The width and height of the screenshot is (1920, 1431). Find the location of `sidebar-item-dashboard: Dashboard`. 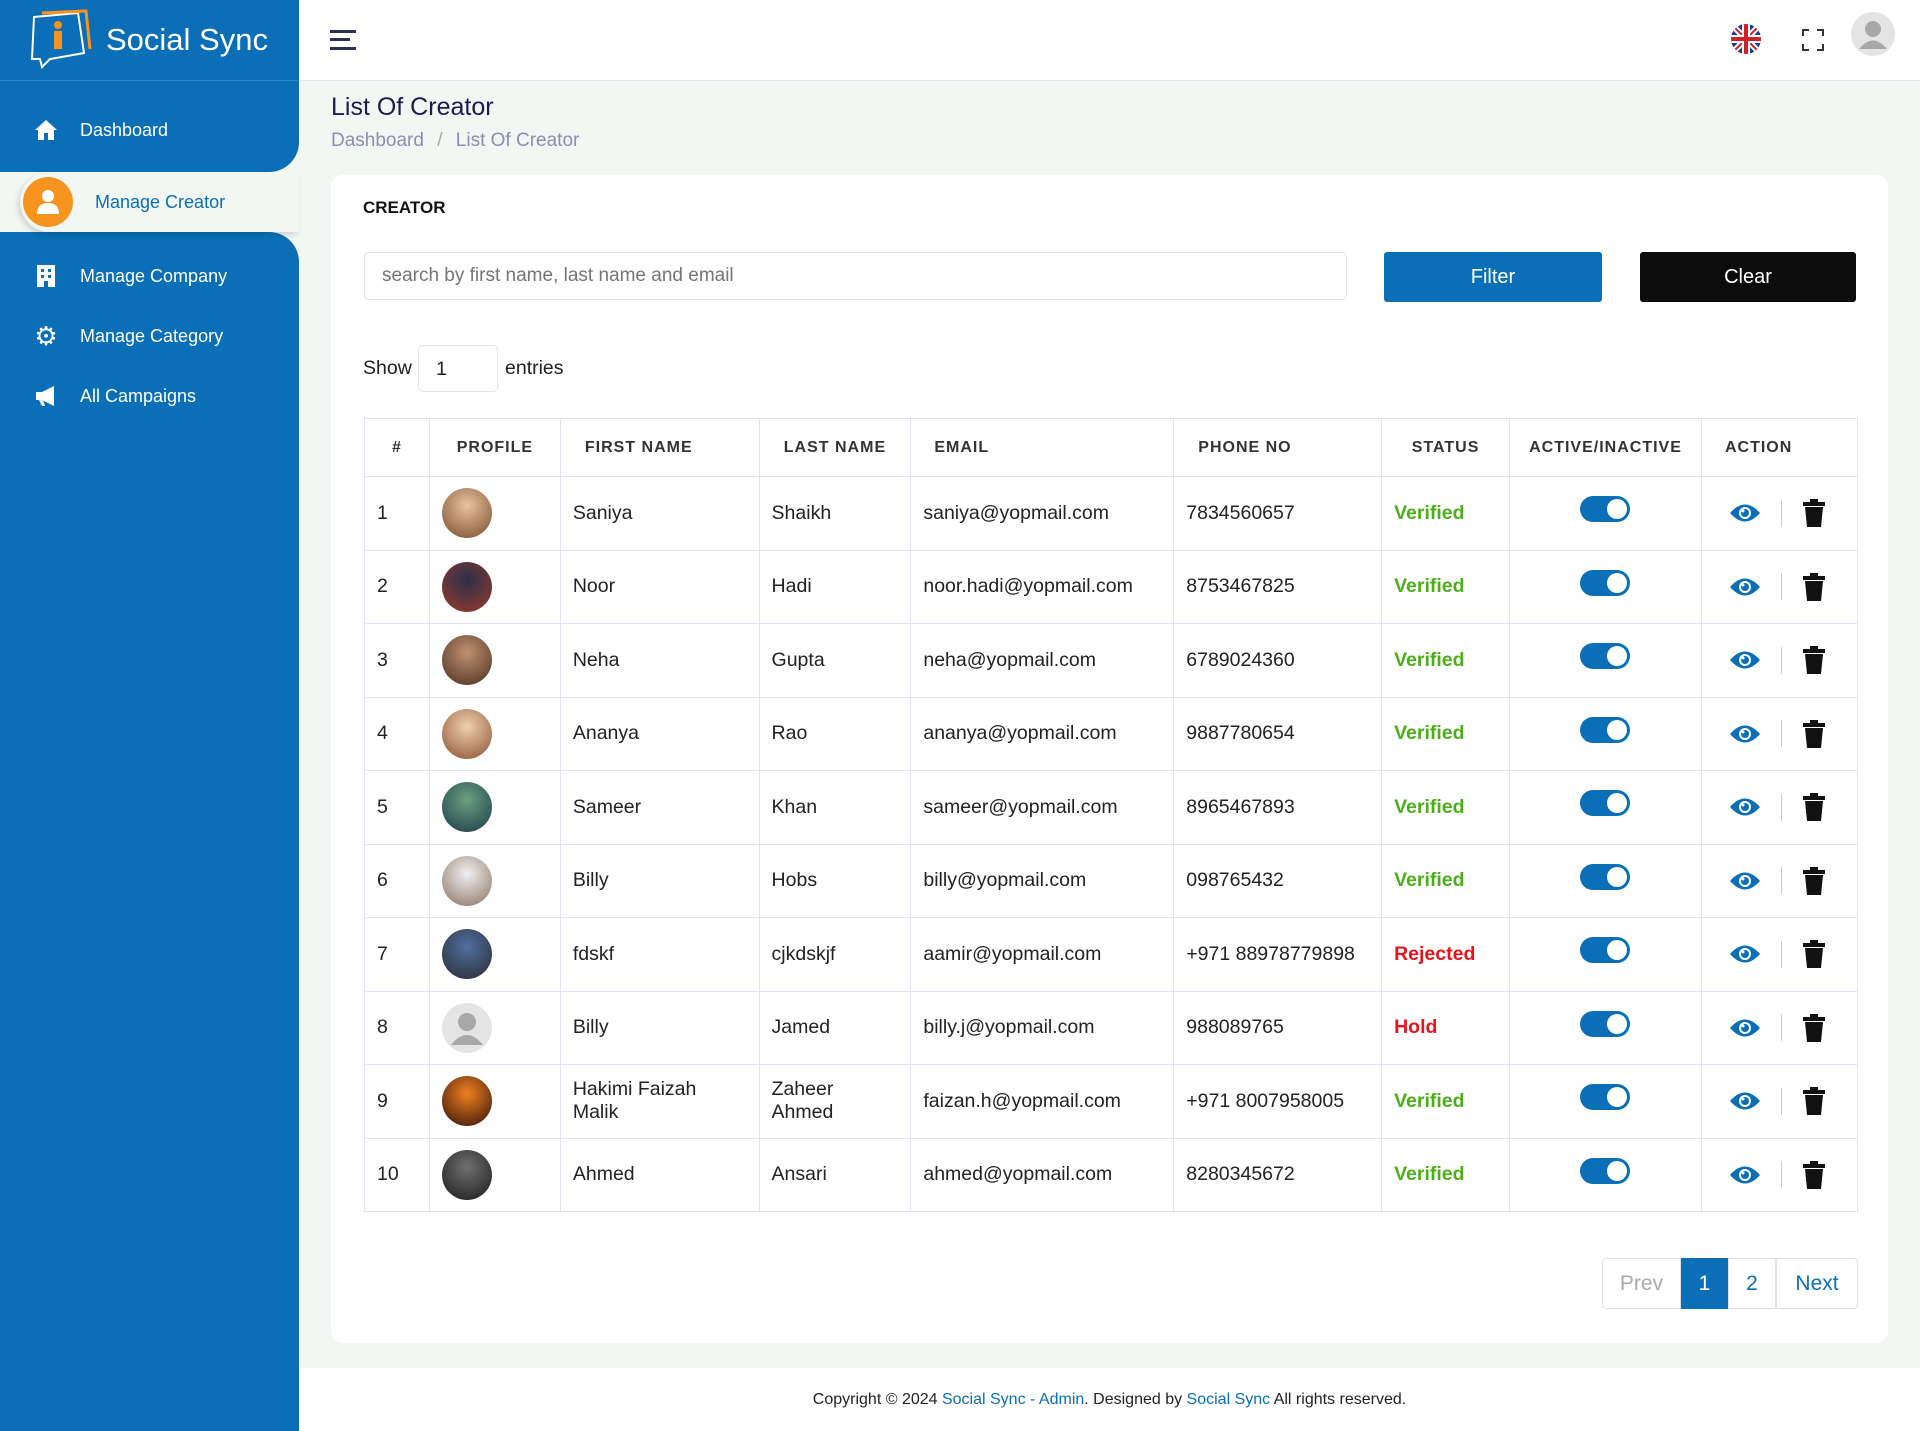

sidebar-item-dashboard: Dashboard is located at coordinates (149, 130).